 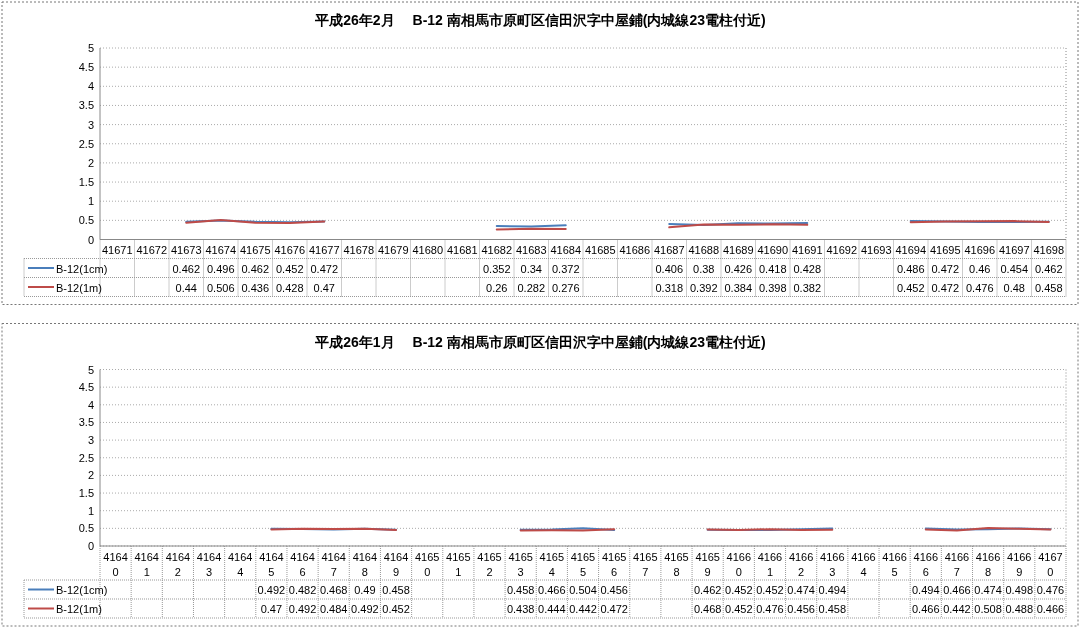 What do you see at coordinates (79, 287) in the screenshot?
I see `legend-label: B-12(1m)` at bounding box center [79, 287].